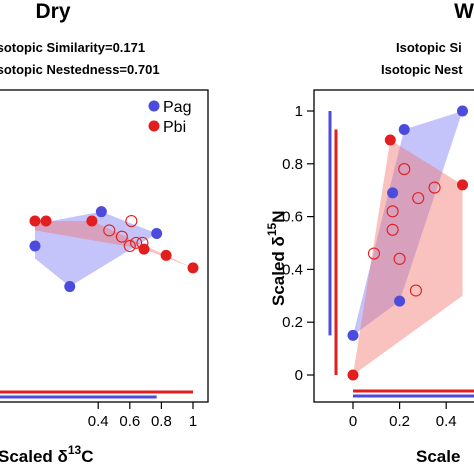 The height and width of the screenshot is (474, 474). I want to click on panel2-stat-similarity: Isotopic Si, so click(429, 47).